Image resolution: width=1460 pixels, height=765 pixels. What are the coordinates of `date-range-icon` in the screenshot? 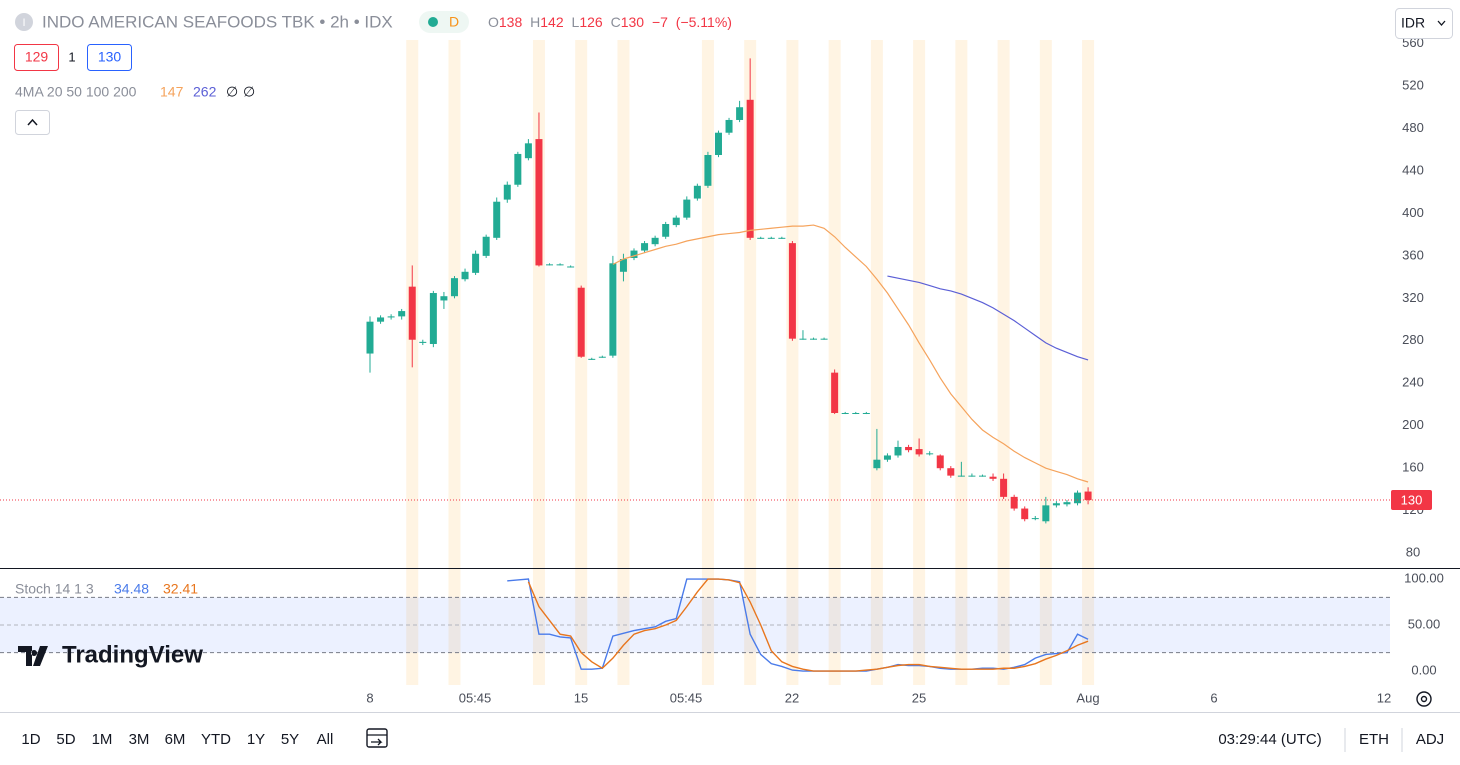 It's located at (377, 738).